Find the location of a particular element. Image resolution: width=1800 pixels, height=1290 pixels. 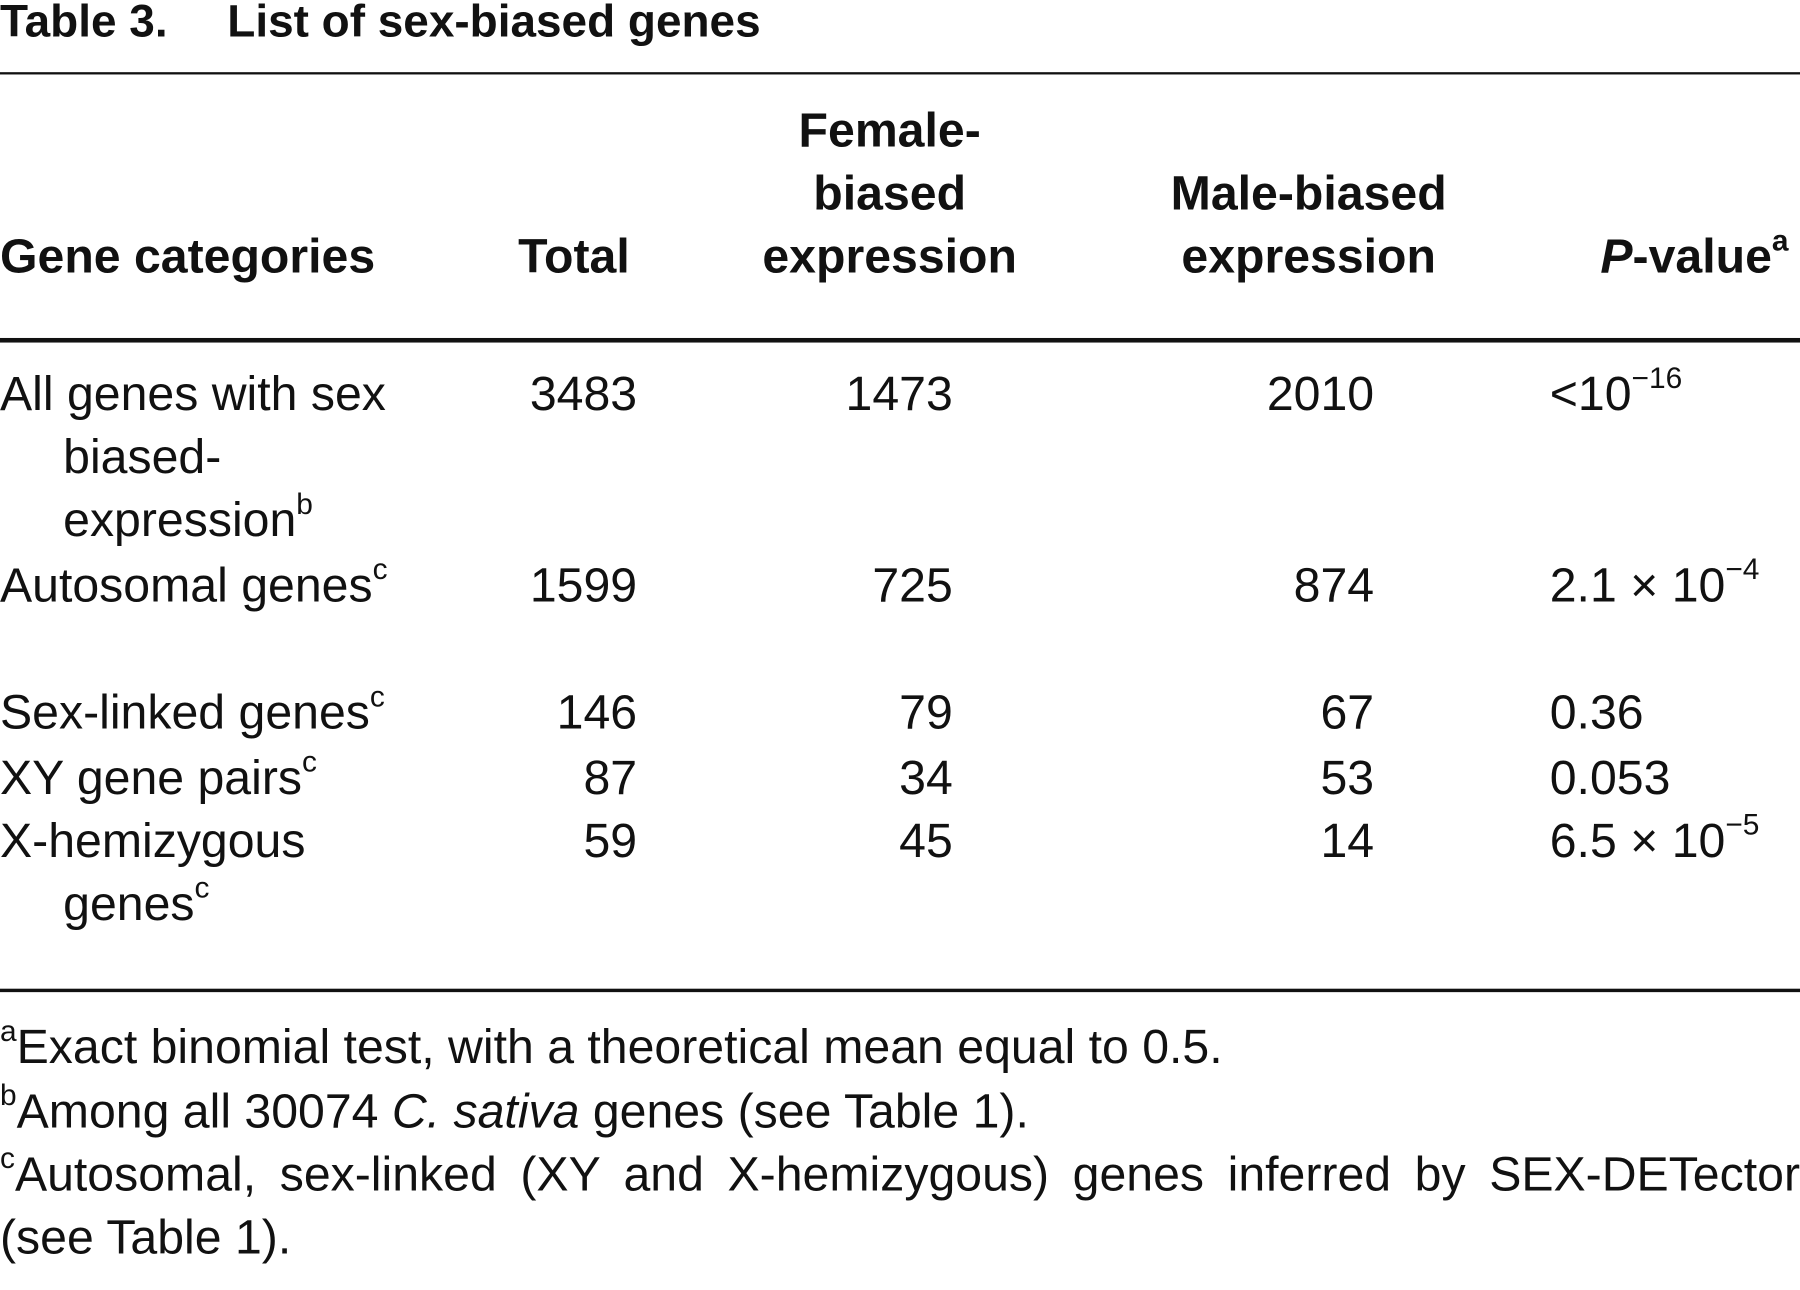

p-value: <10−16 is located at coordinates (1616, 393).